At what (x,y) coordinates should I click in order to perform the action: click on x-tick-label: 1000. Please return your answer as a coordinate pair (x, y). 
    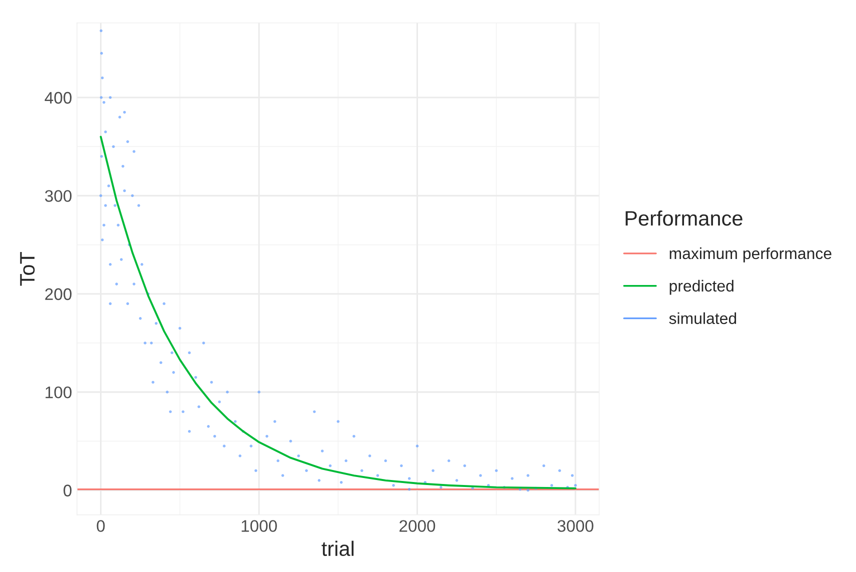
    Looking at the image, I should click on (259, 526).